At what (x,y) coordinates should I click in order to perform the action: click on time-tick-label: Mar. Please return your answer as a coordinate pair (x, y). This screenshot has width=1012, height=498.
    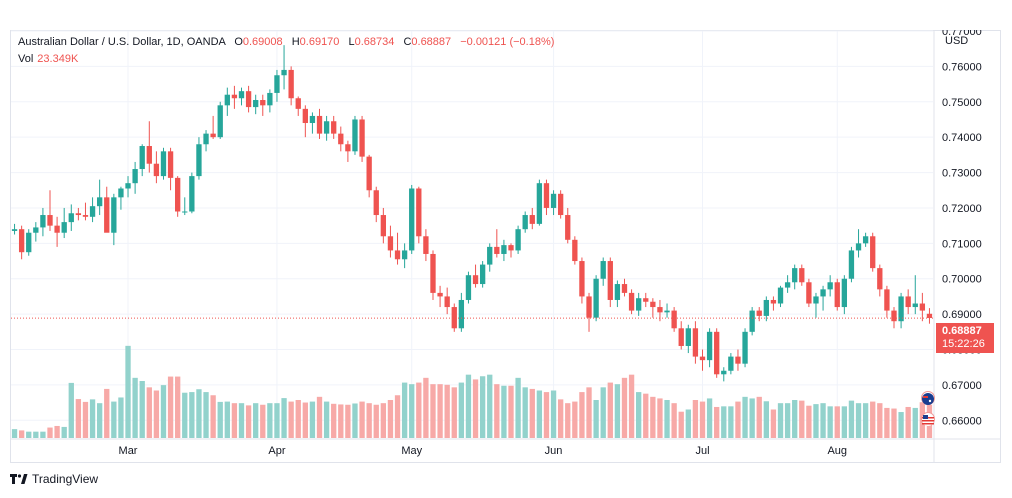
    Looking at the image, I should click on (128, 451).